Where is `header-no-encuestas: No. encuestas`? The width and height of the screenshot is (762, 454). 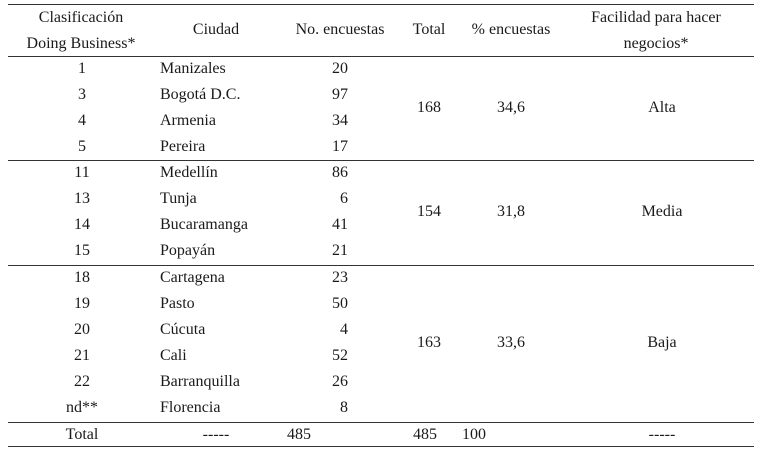 header-no-encuestas: No. encuestas is located at coordinates (340, 29).